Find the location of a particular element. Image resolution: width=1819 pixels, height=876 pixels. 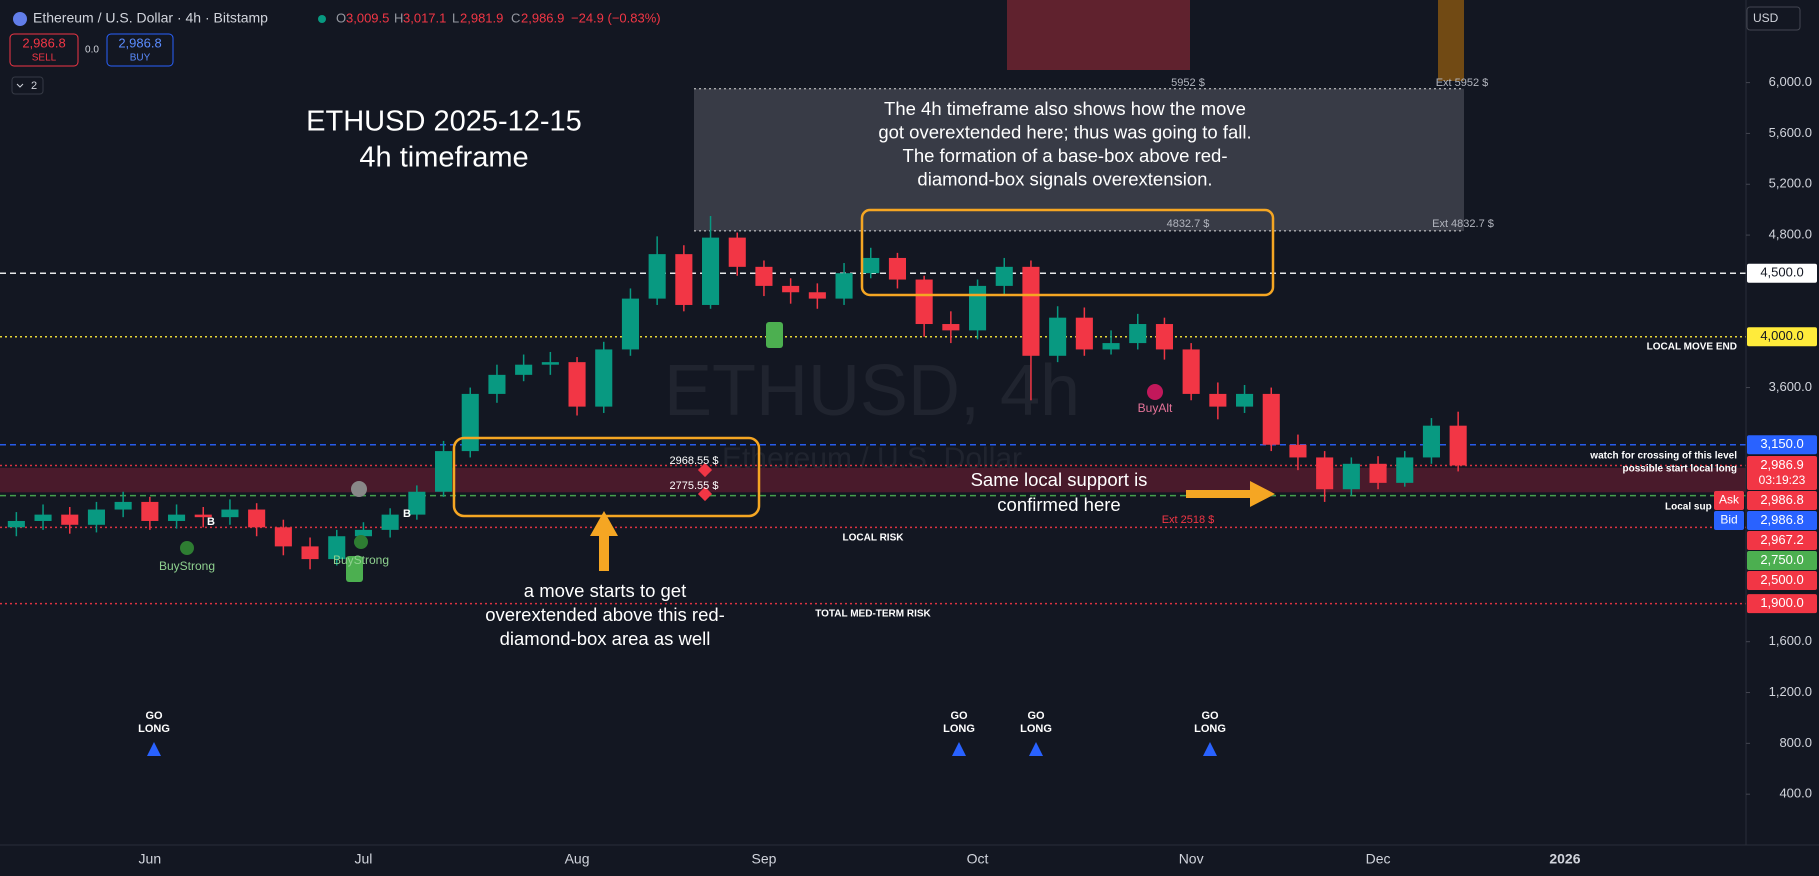

price-tag-label: 3,150.0 is located at coordinates (1781, 443).